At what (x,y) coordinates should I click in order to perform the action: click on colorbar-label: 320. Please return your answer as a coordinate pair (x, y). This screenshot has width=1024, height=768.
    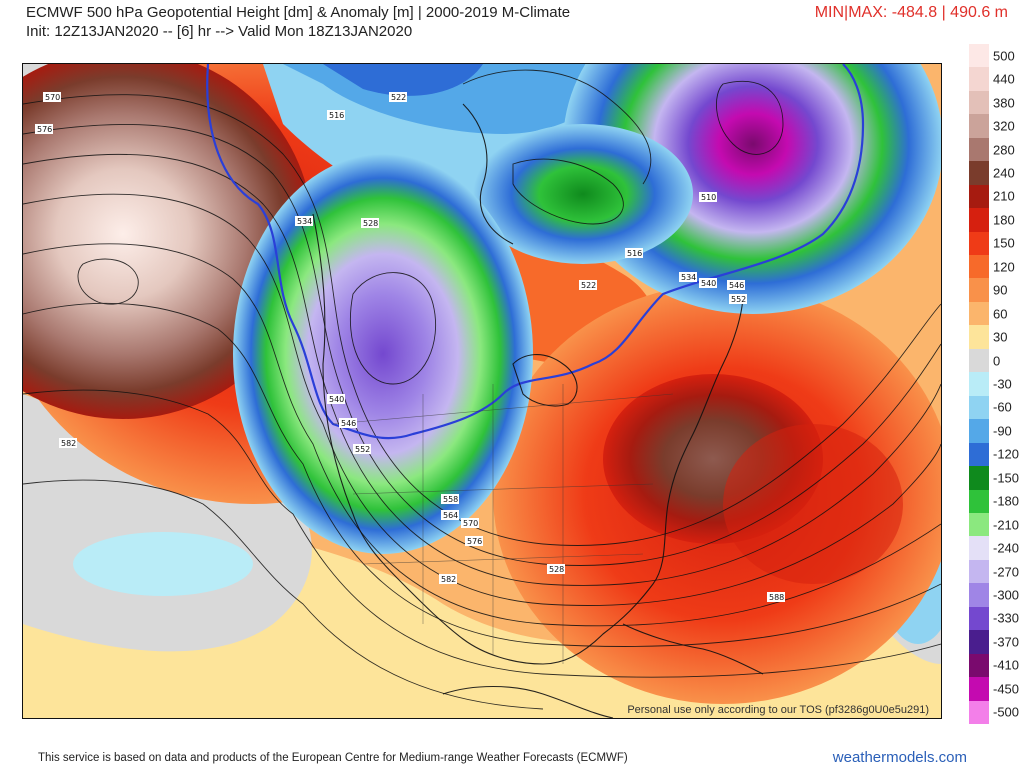
    Looking at the image, I should click on (1004, 126).